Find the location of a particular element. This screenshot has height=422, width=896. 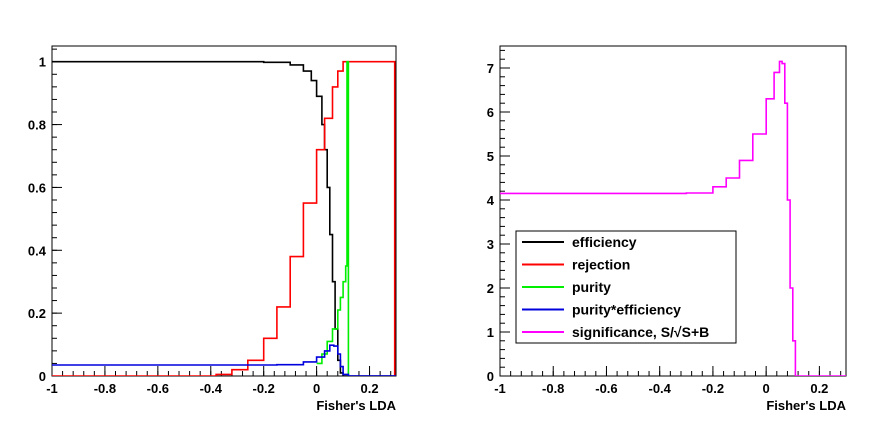

legend-label: rejection is located at coordinates (601, 265).